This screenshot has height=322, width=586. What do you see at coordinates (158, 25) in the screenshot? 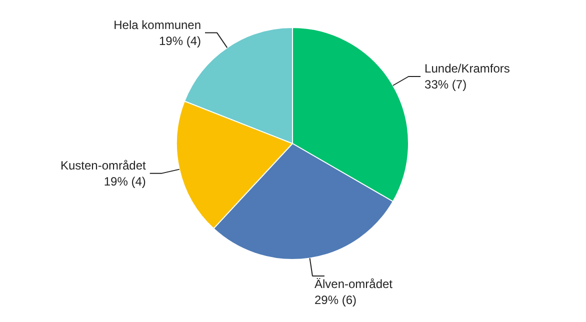
I see `slice-label: Hela kommunen` at bounding box center [158, 25].